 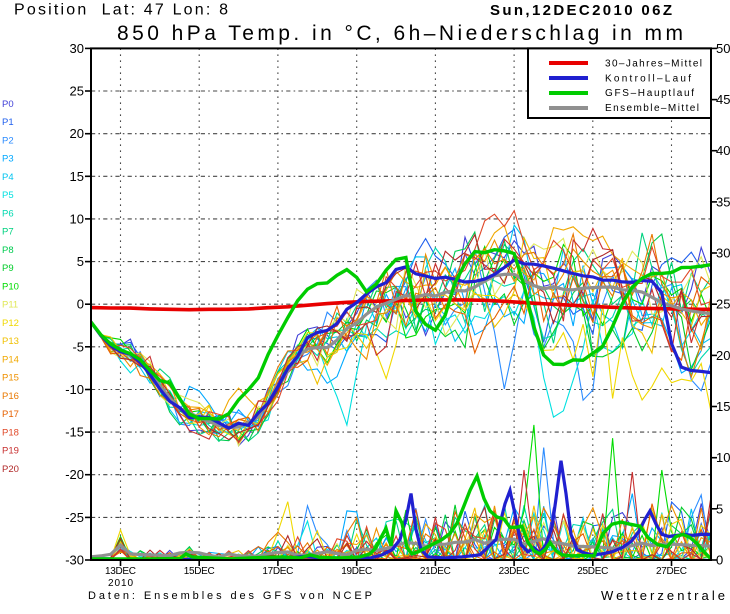 What do you see at coordinates (74, 517) in the screenshot?
I see `svg-text: -25` at bounding box center [74, 517].